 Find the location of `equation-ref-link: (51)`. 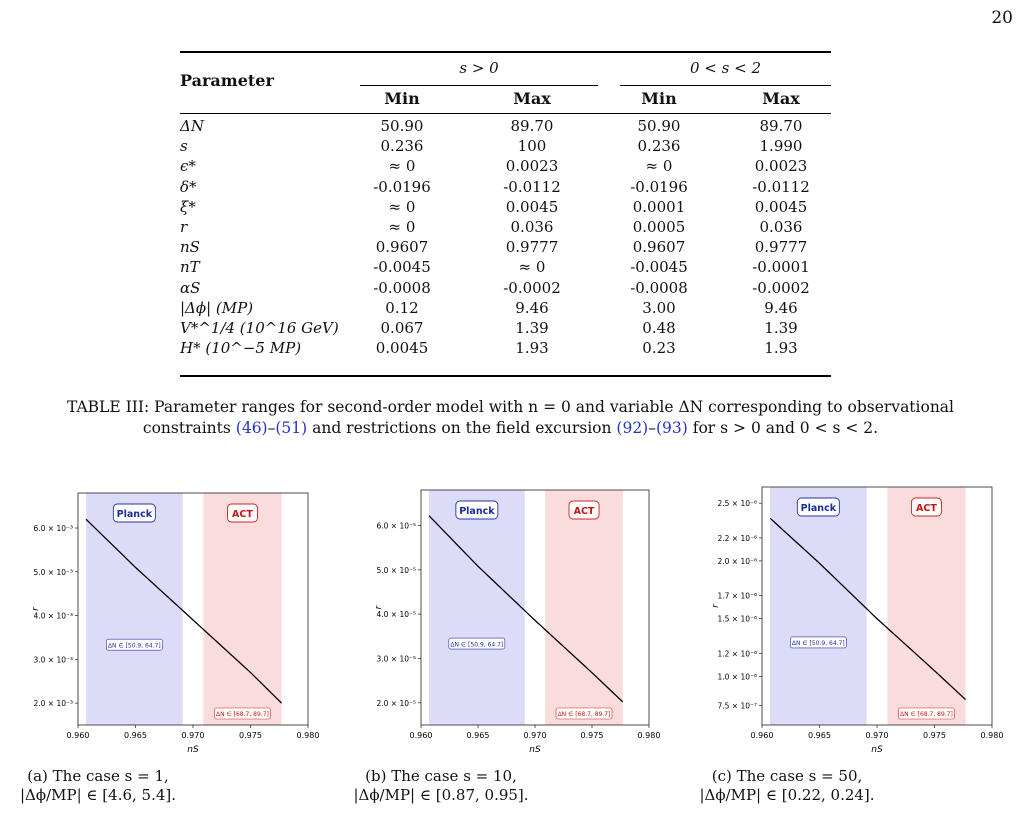

equation-ref-link: (51) is located at coordinates (291, 428).